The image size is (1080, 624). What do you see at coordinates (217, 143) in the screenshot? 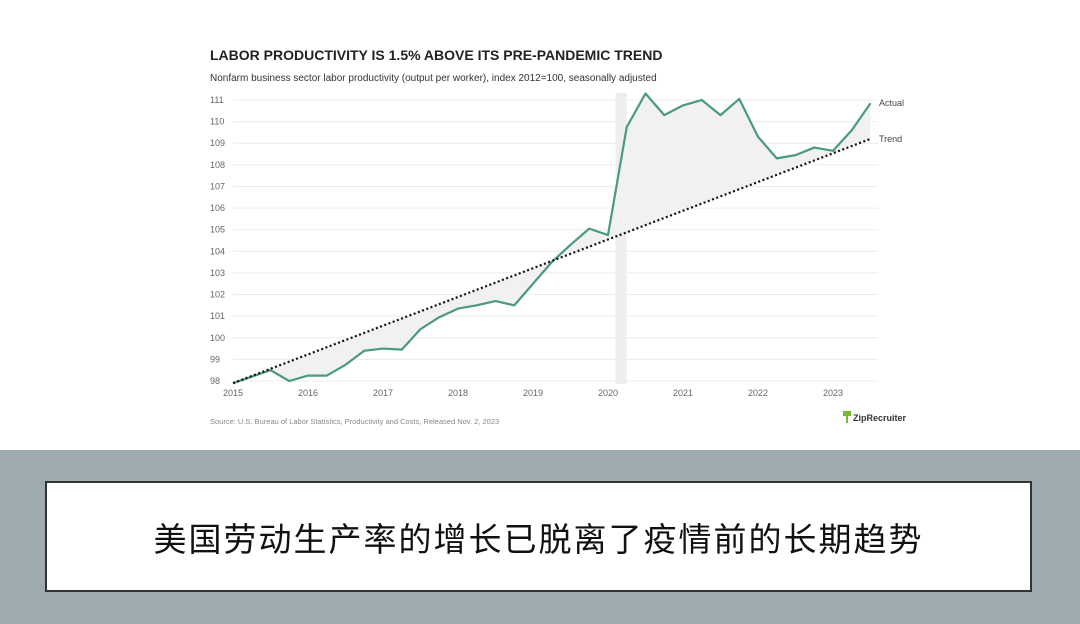
I see `y-tick-label: 109` at bounding box center [217, 143].